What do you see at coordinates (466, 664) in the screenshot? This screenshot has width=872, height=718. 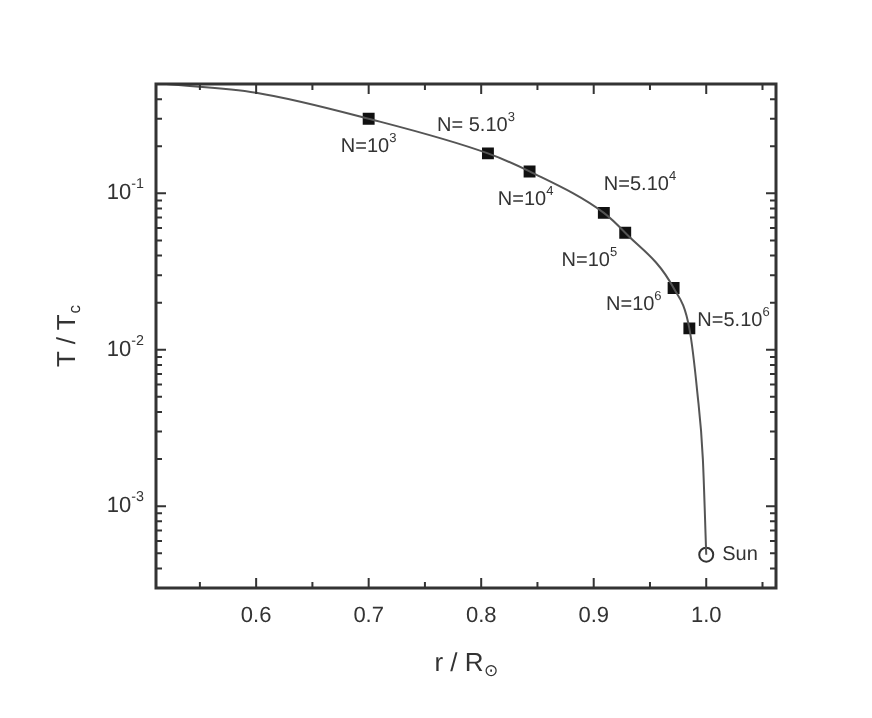 I see `x-axis-title: r / R⊙` at bounding box center [466, 664].